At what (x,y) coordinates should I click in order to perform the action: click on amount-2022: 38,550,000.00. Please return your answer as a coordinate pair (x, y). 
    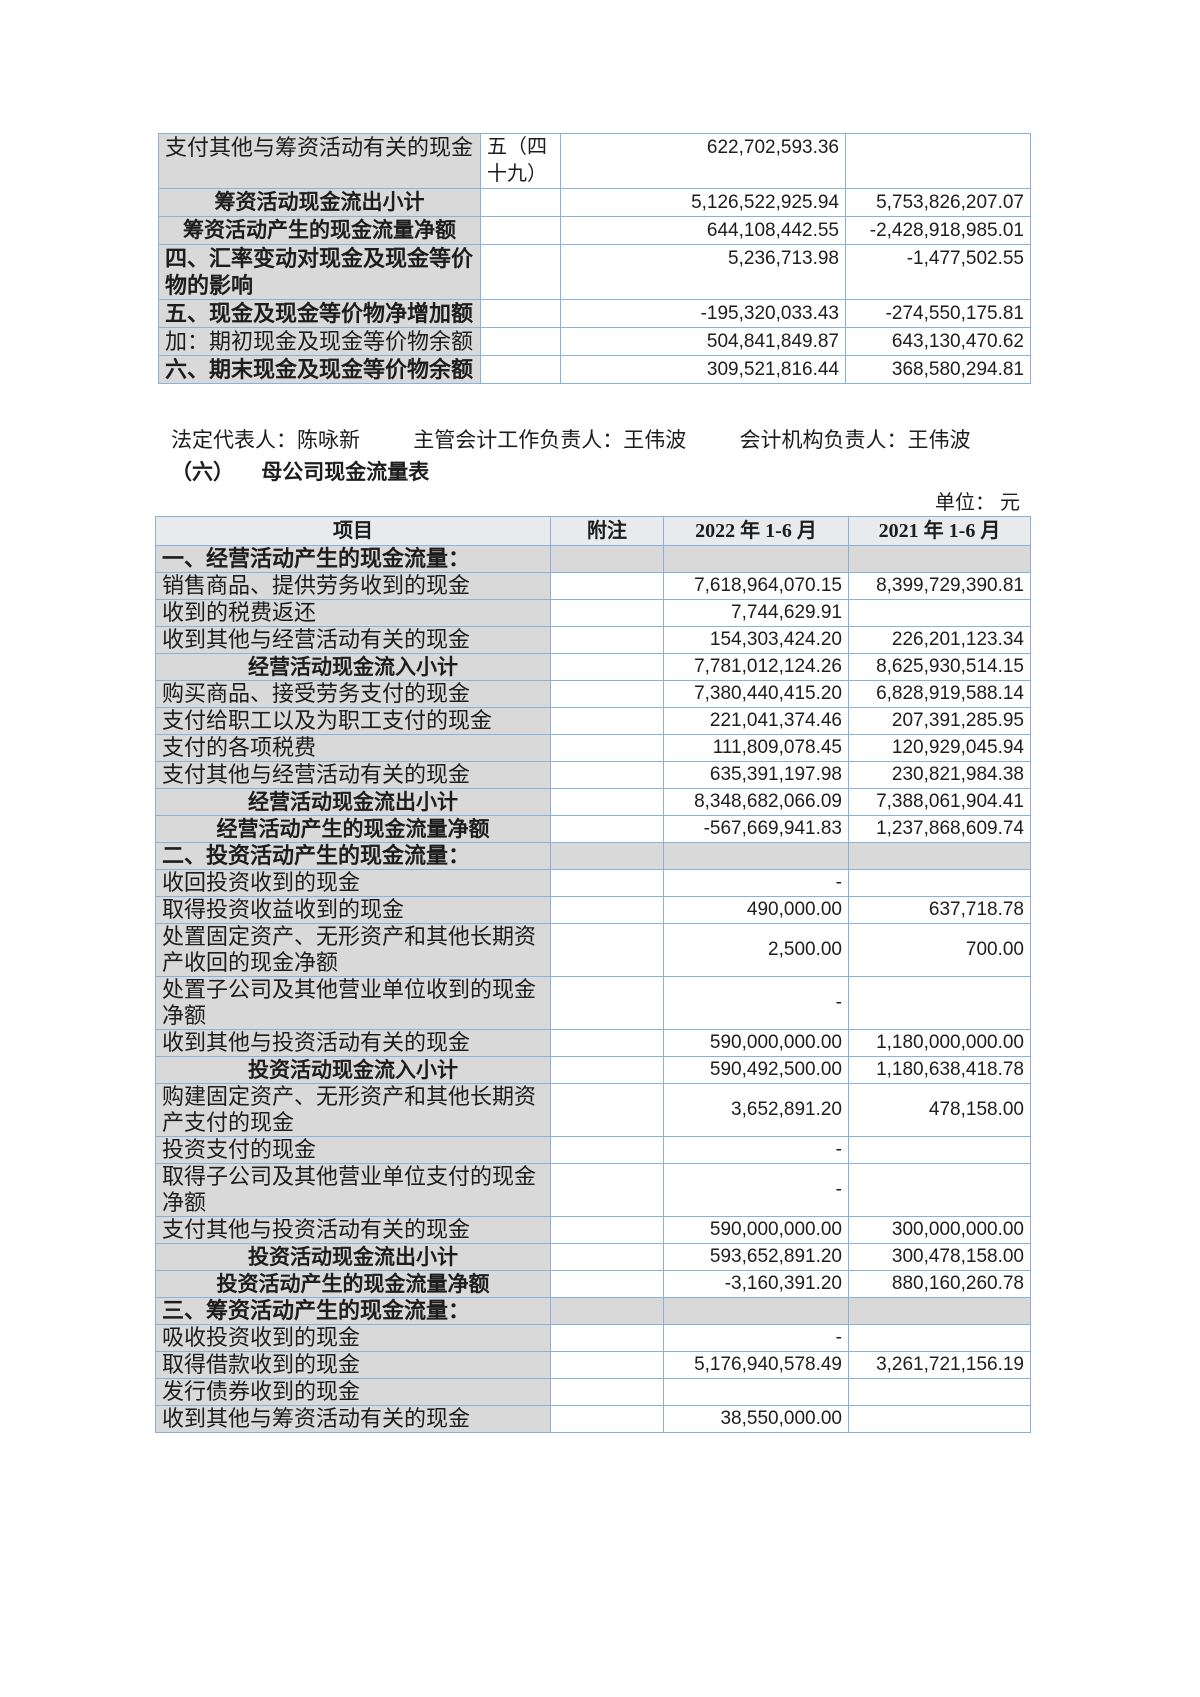
    Looking at the image, I should click on (756, 1419).